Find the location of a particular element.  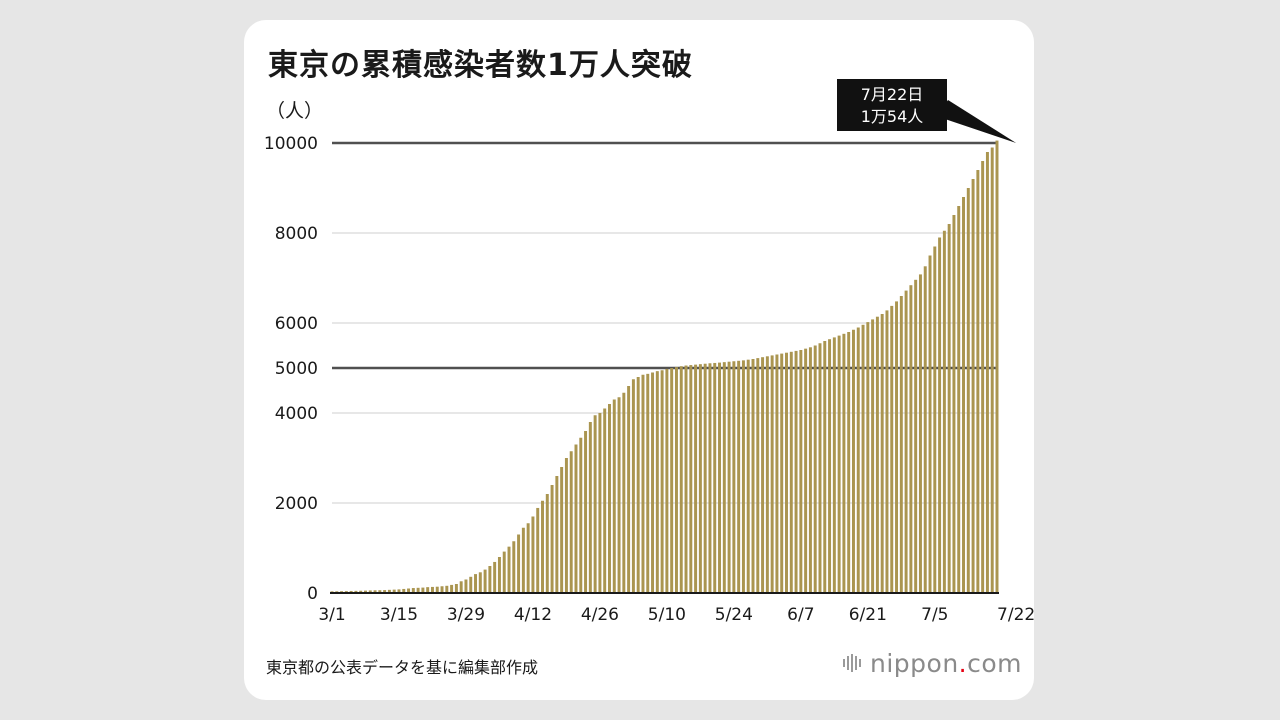

x-tick-label: 4/26 is located at coordinates (600, 615).